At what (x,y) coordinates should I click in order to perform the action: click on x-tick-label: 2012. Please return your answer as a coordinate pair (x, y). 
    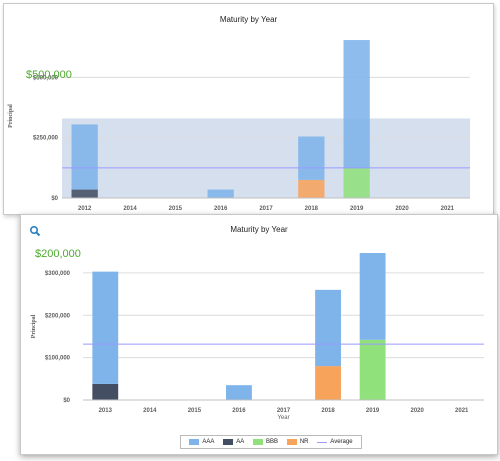
    Looking at the image, I should click on (85, 209).